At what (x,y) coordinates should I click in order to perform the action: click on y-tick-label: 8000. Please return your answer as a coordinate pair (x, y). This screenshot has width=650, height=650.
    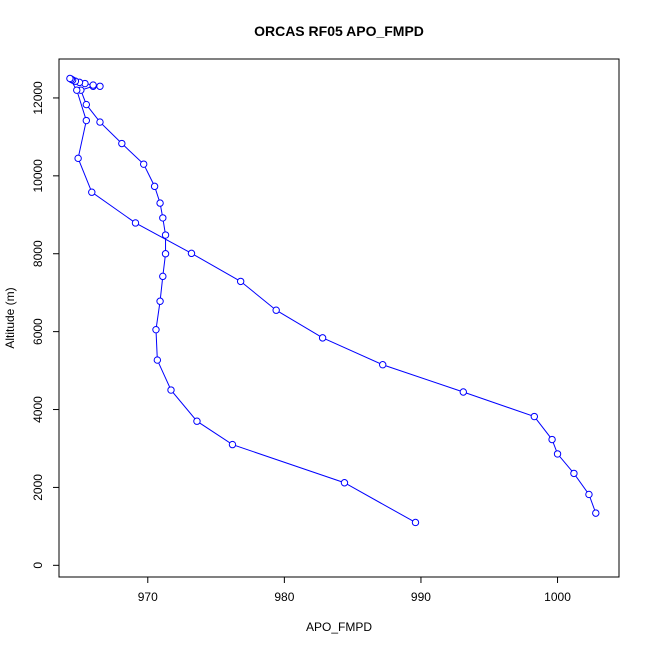
    Looking at the image, I should click on (38, 253).